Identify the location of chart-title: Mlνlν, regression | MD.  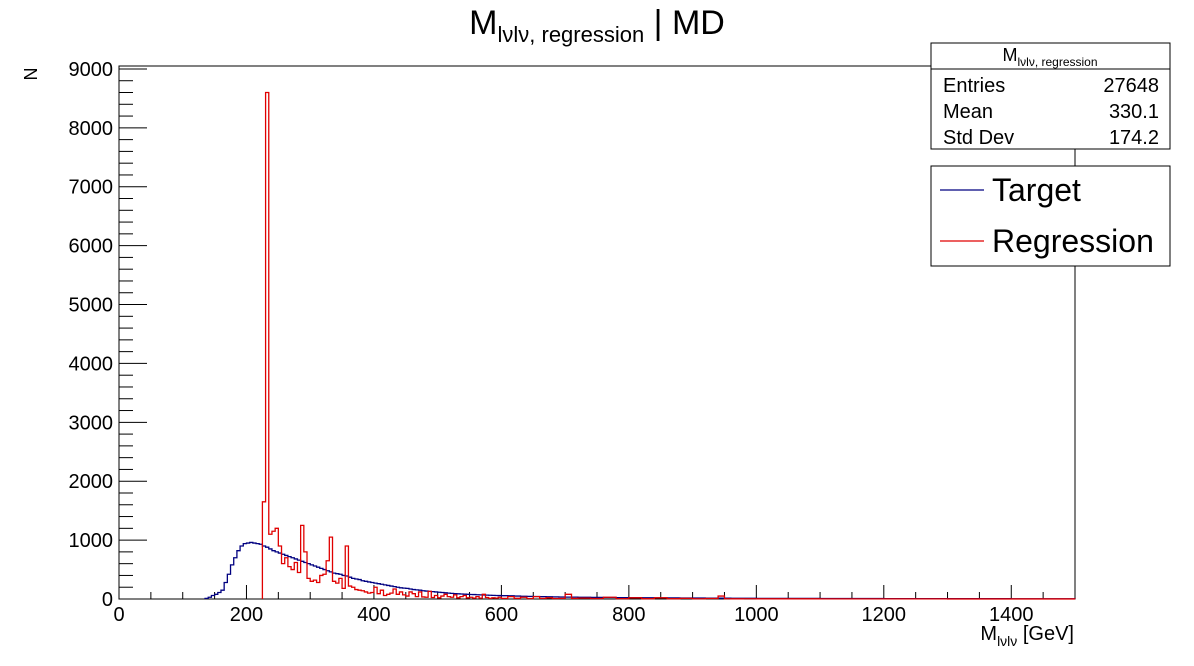
(597, 25).